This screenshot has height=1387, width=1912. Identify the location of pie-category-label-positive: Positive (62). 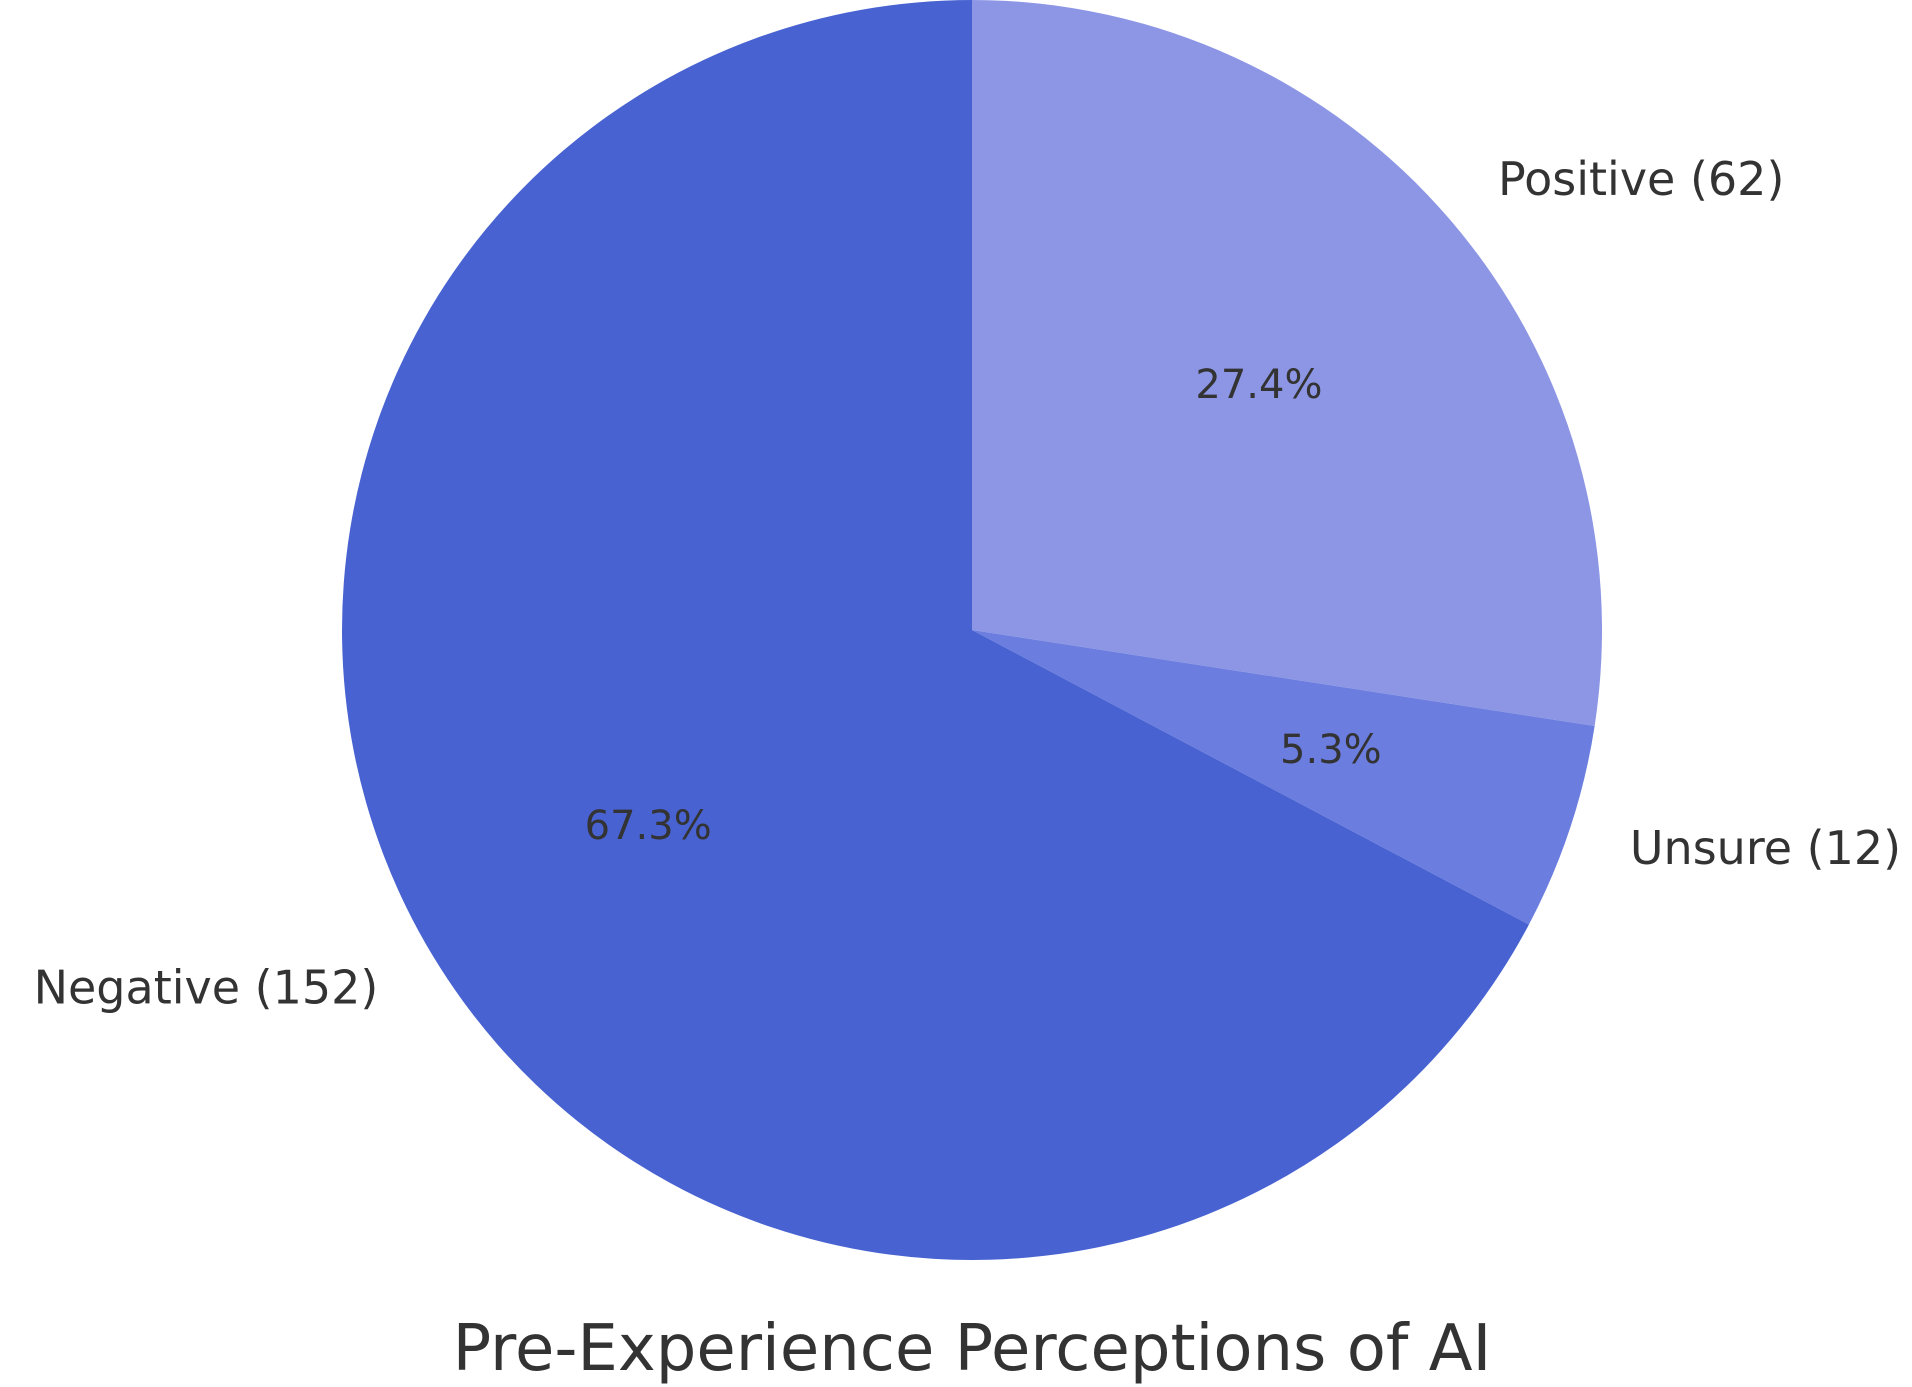
(1641, 179).